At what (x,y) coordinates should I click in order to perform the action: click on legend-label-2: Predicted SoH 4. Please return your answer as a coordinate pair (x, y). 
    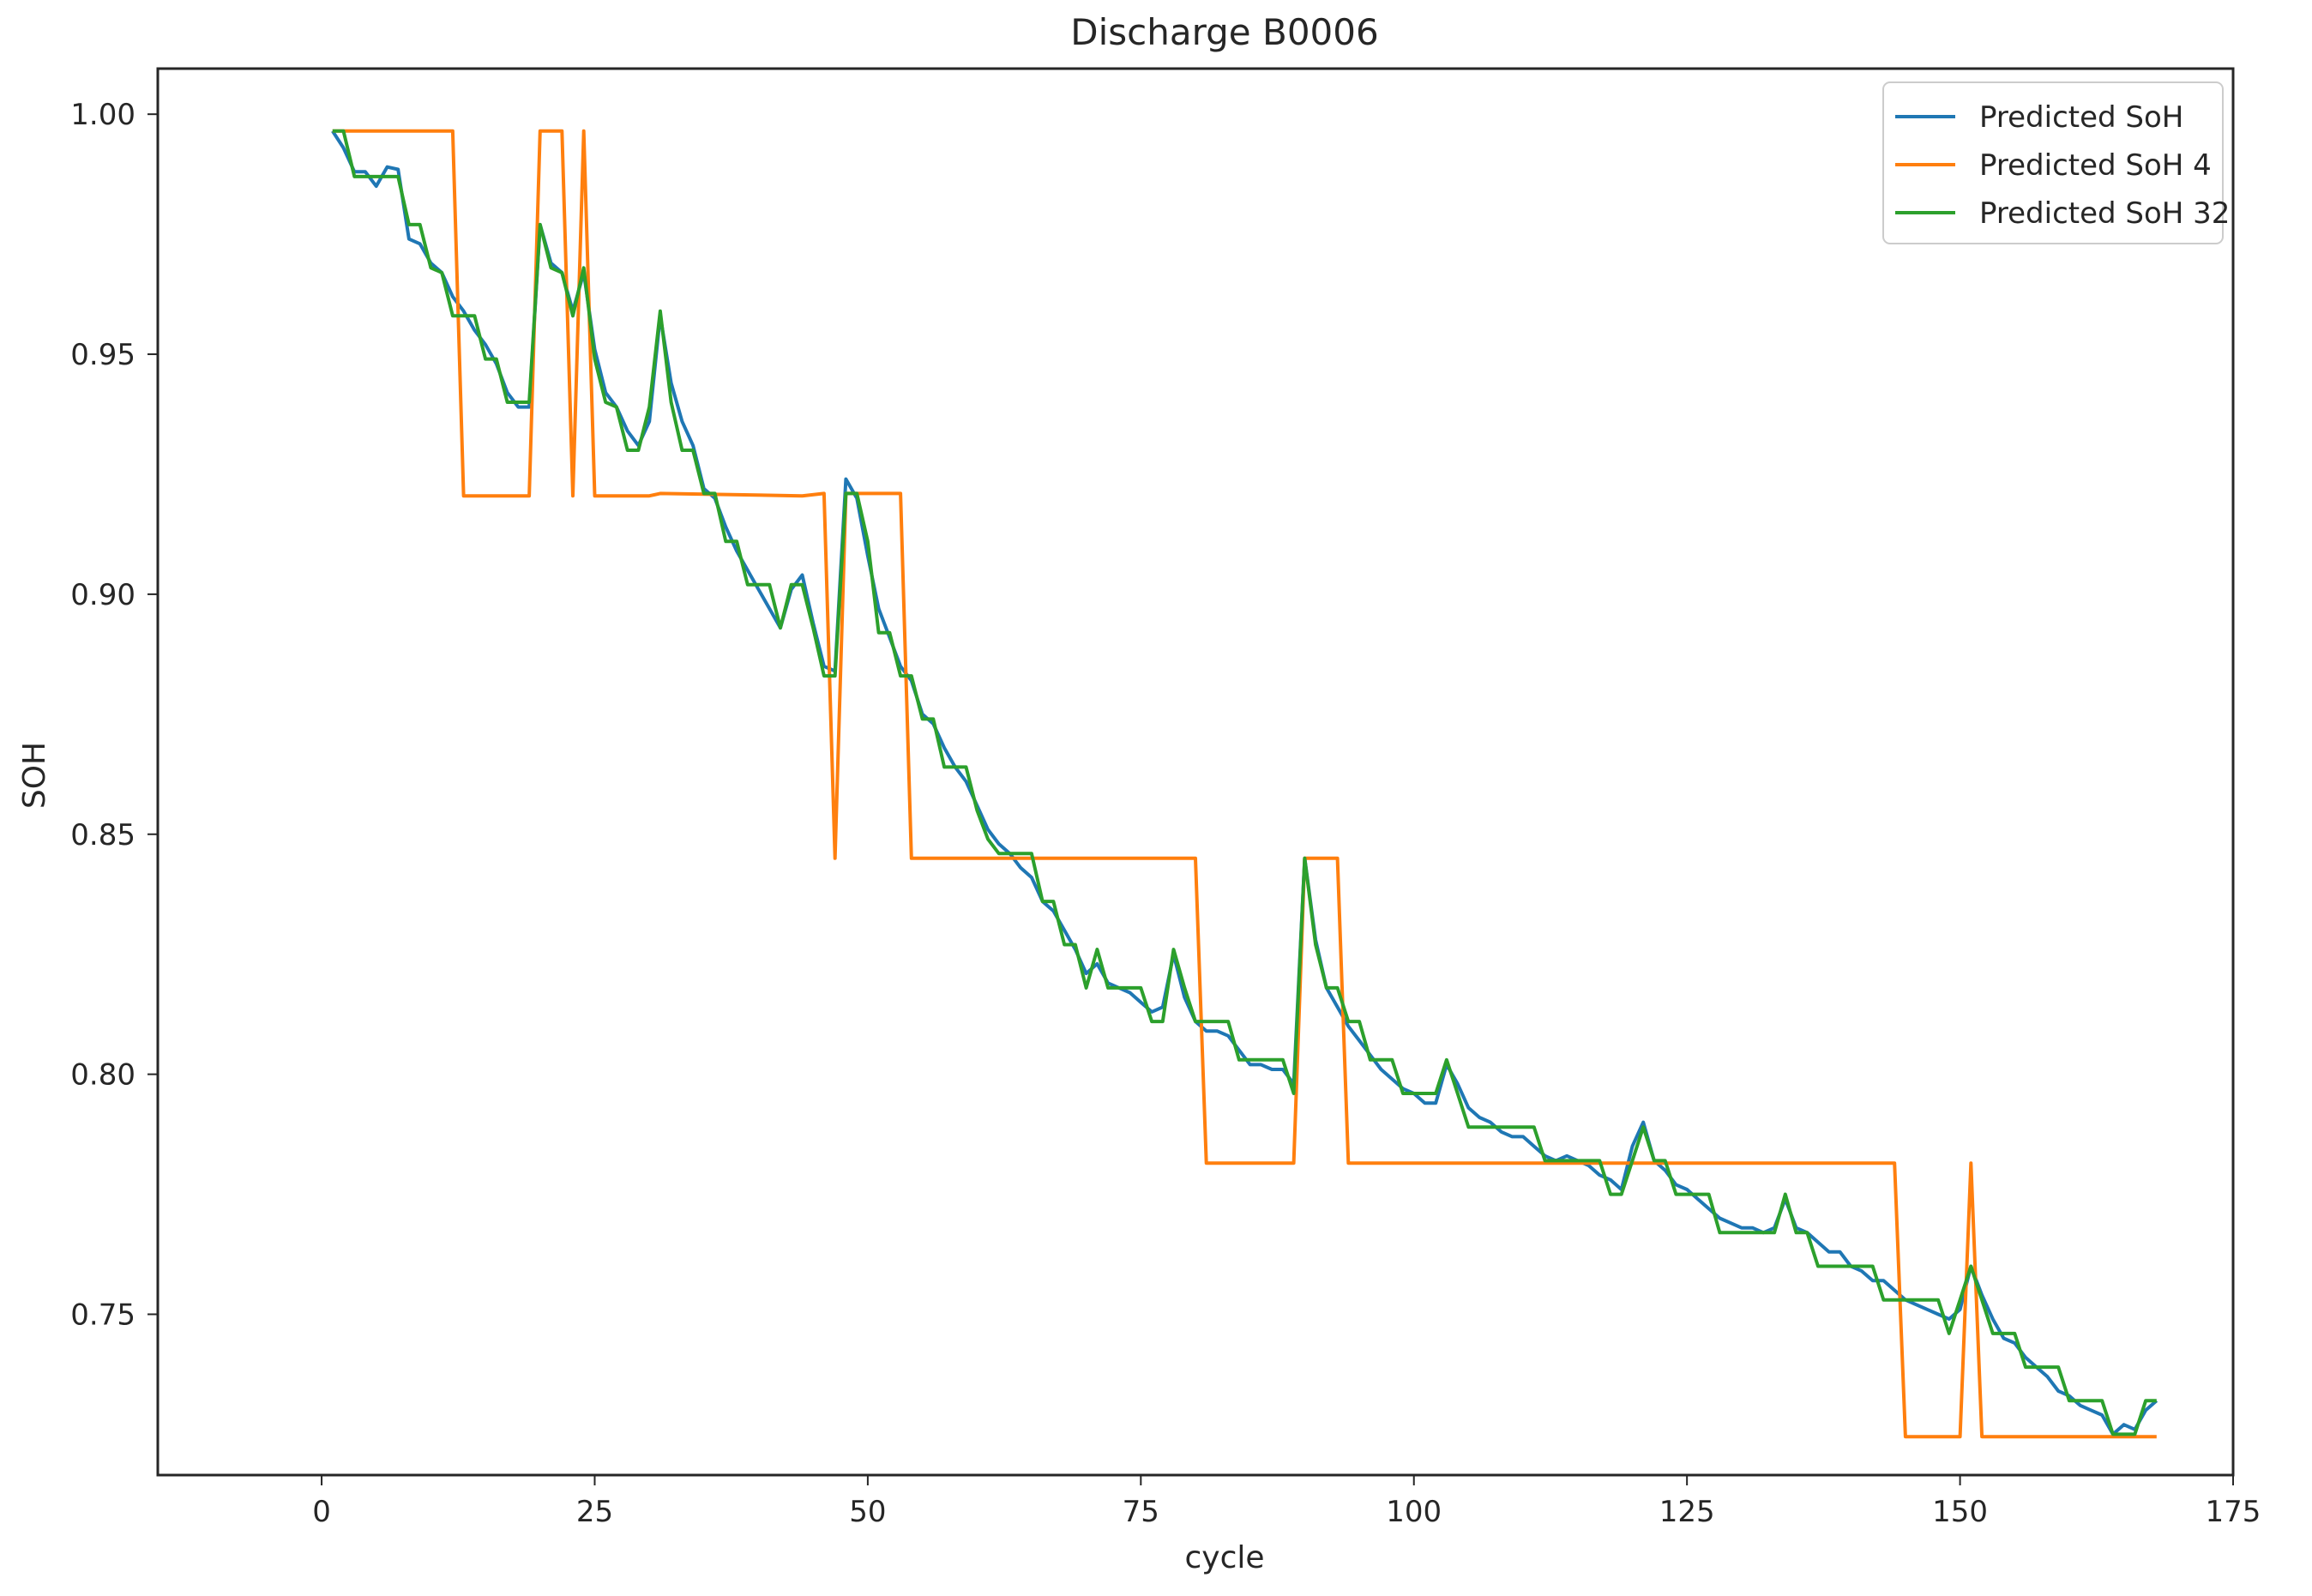
    Looking at the image, I should click on (2095, 165).